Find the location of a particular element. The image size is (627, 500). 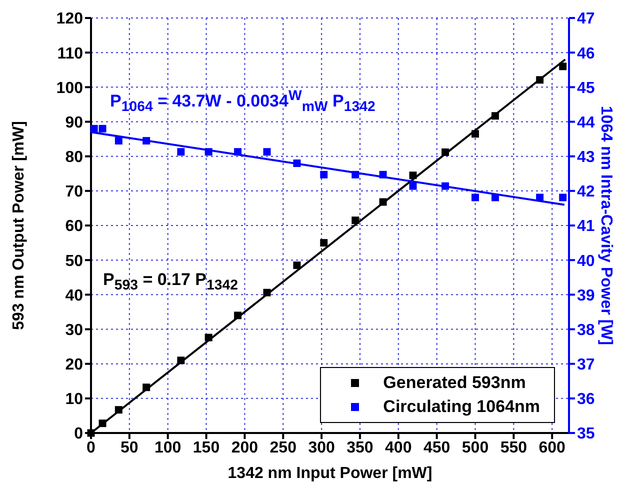

y2-tick-label: 43 is located at coordinates (586, 157).